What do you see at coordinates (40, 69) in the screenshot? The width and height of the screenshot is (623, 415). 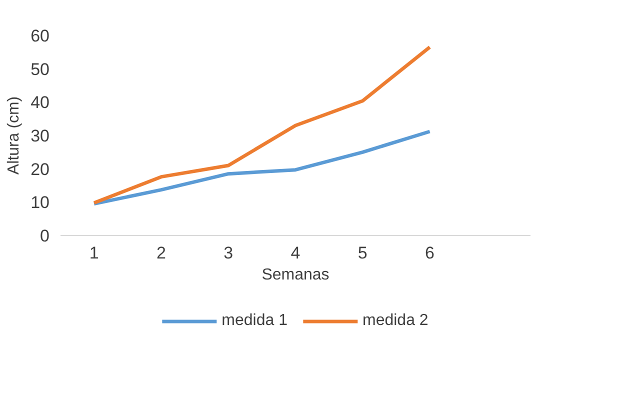 I see `y-tick-label: 50` at bounding box center [40, 69].